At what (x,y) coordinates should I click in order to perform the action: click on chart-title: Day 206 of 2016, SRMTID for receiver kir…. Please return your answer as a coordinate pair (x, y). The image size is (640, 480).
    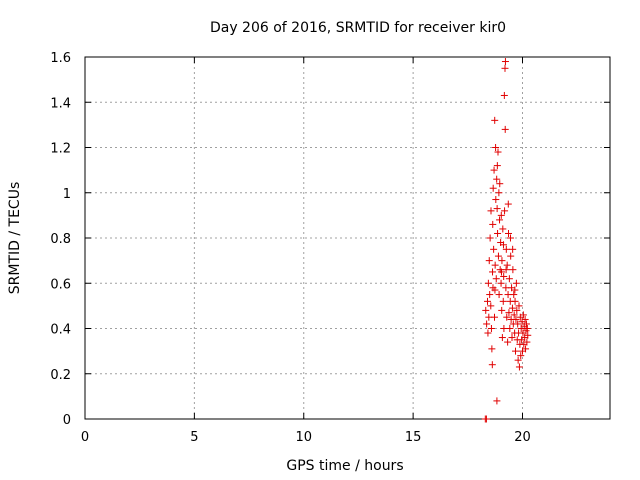
    Looking at the image, I should click on (358, 28).